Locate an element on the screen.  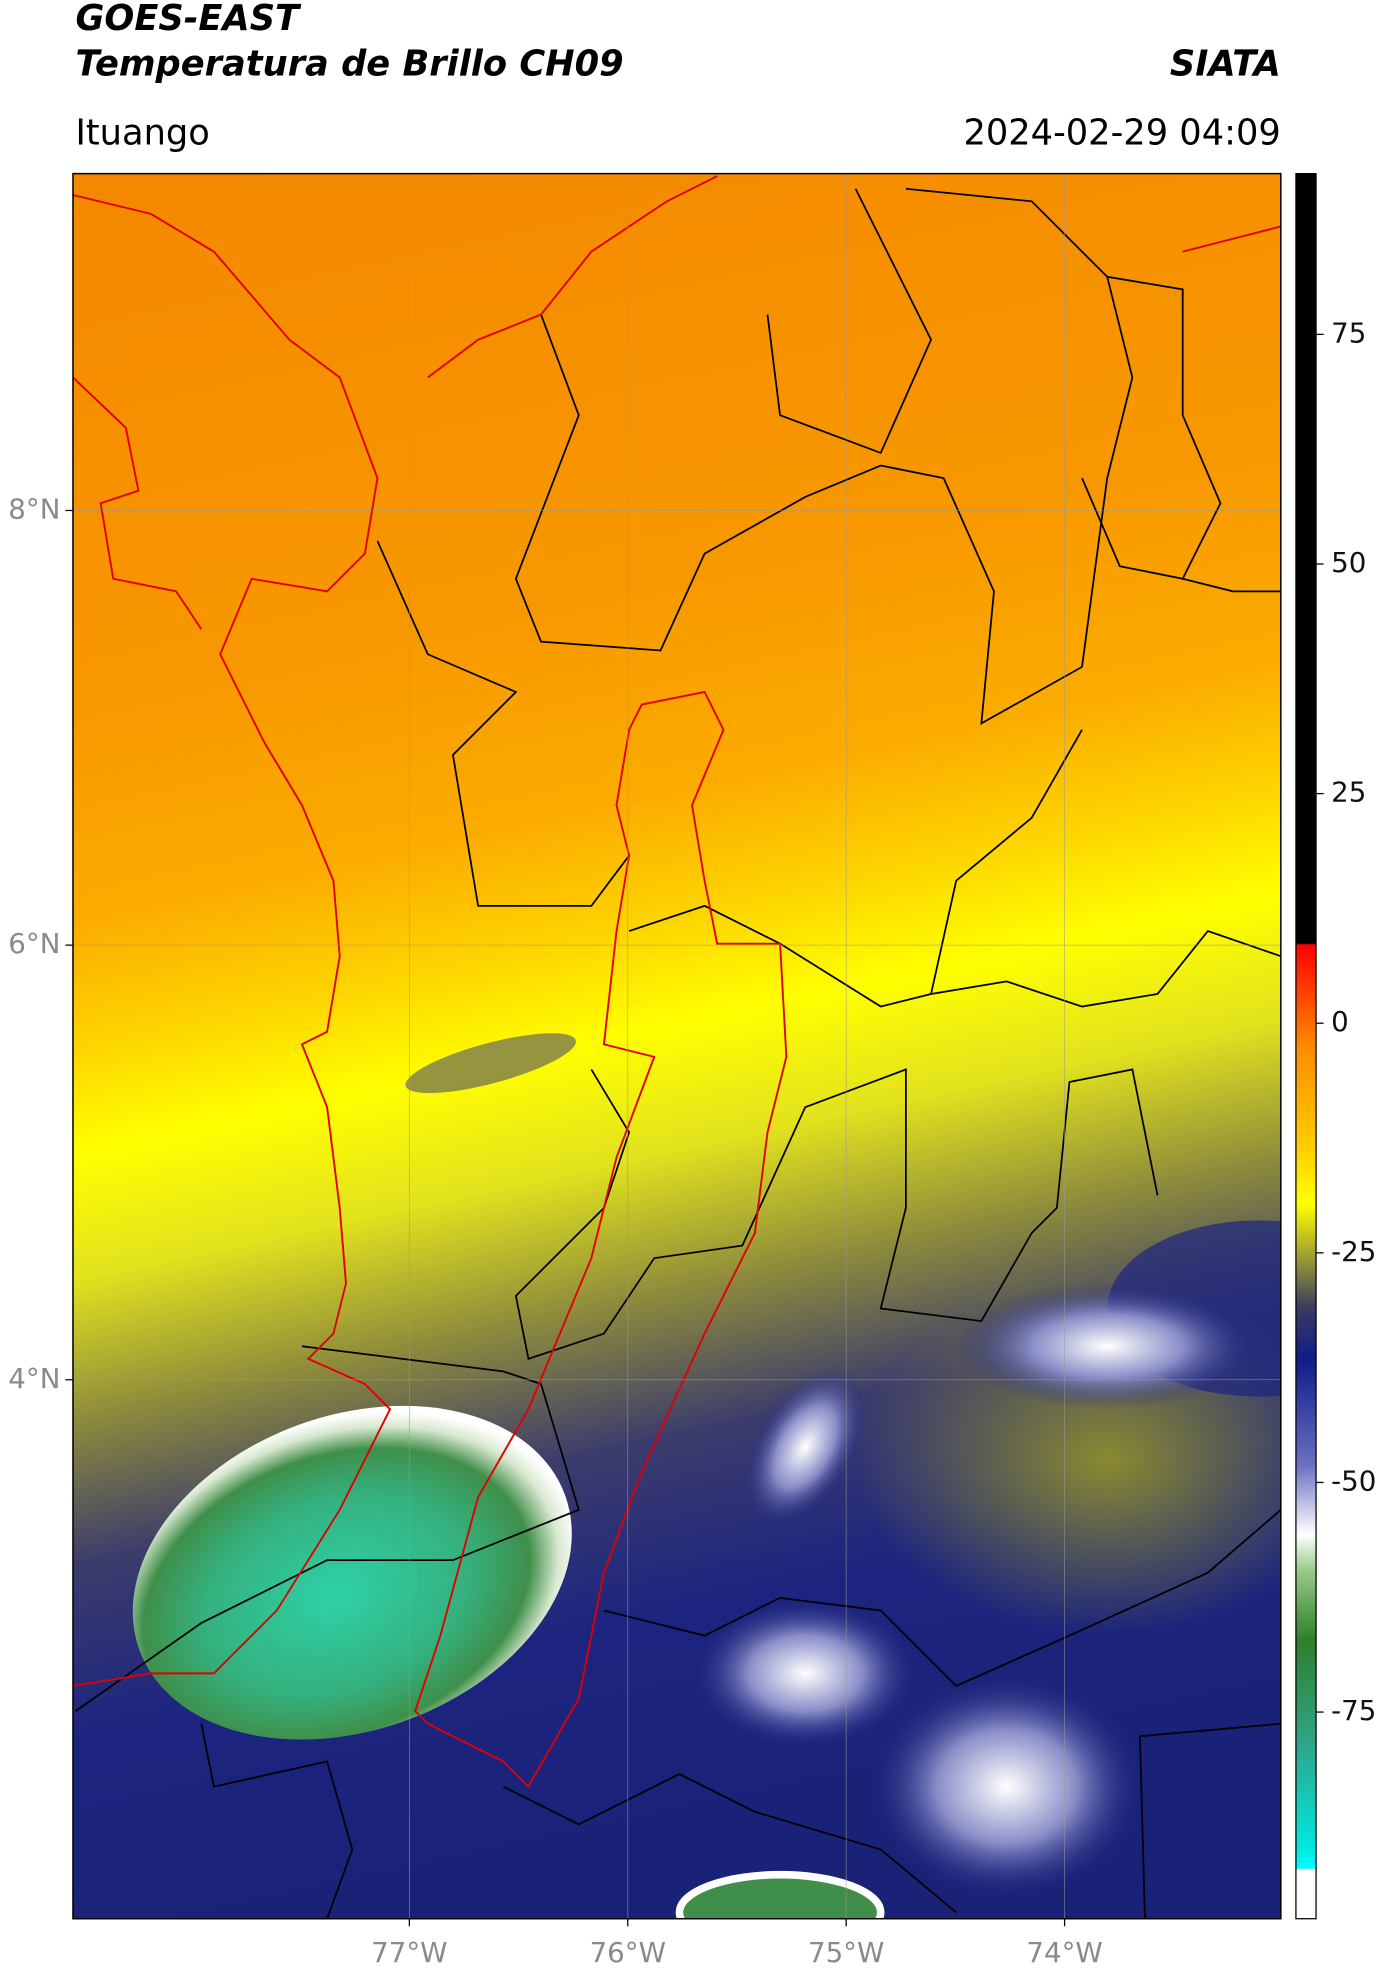
colorbar-tick-label: 0 is located at coordinates (1340, 1021).